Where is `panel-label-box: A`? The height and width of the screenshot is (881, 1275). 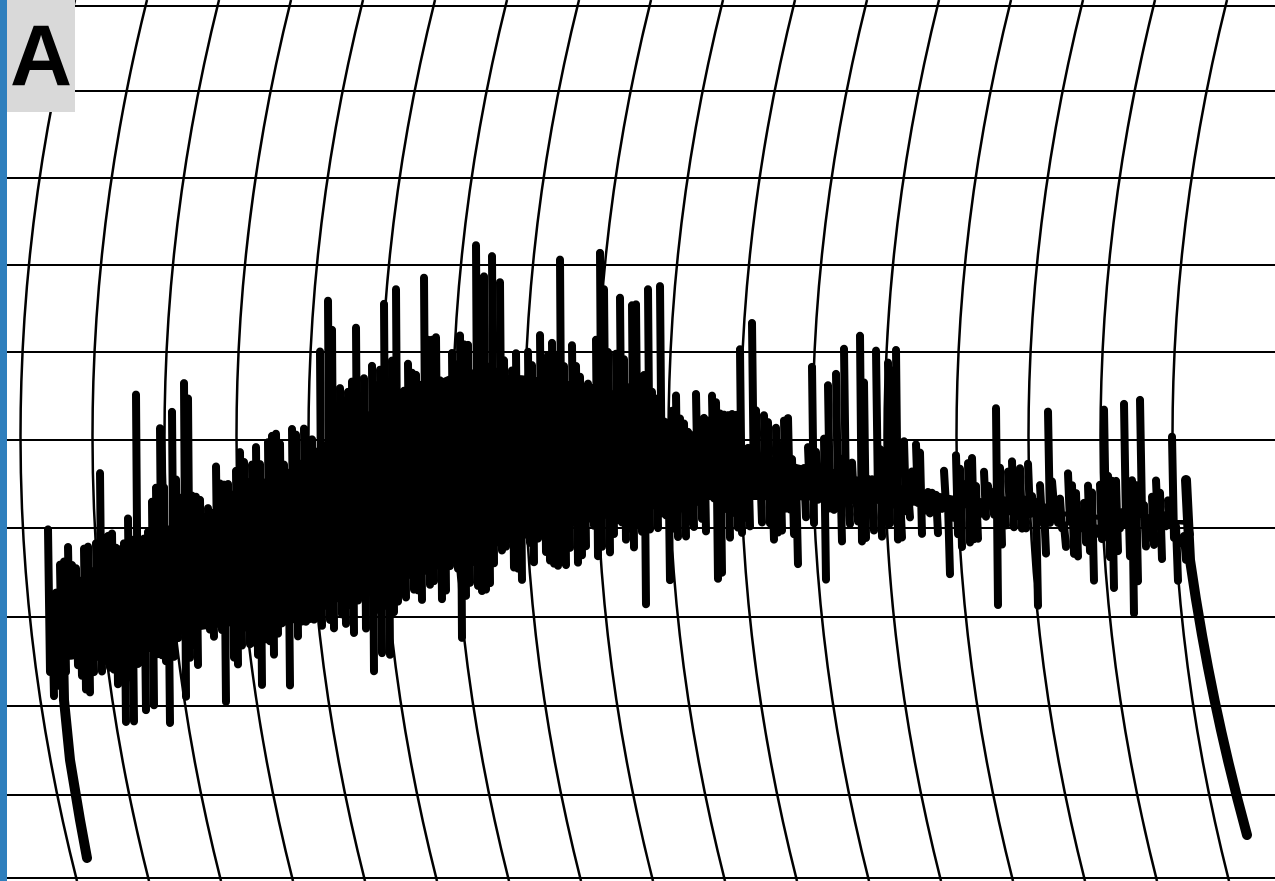
panel-label-box: A is located at coordinates (41, 56).